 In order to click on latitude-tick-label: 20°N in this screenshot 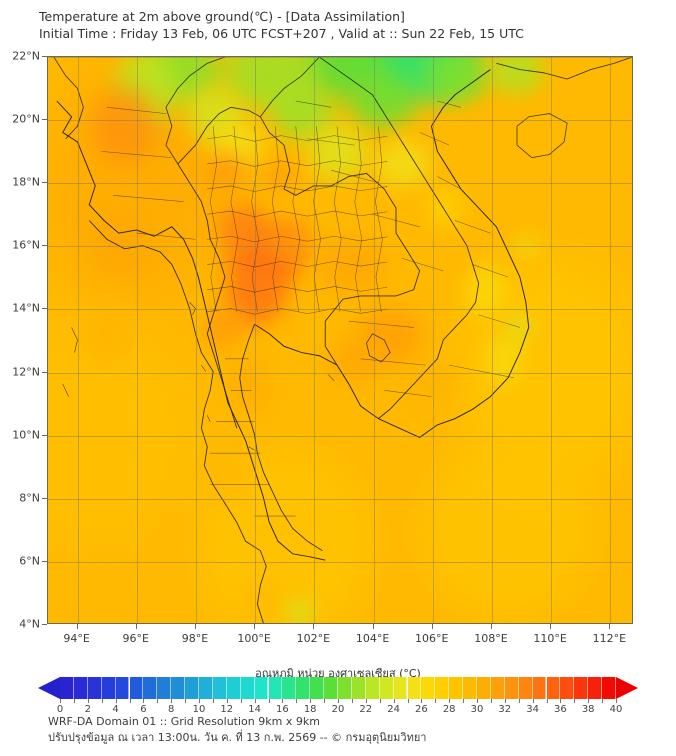, I will do `click(26, 119)`.